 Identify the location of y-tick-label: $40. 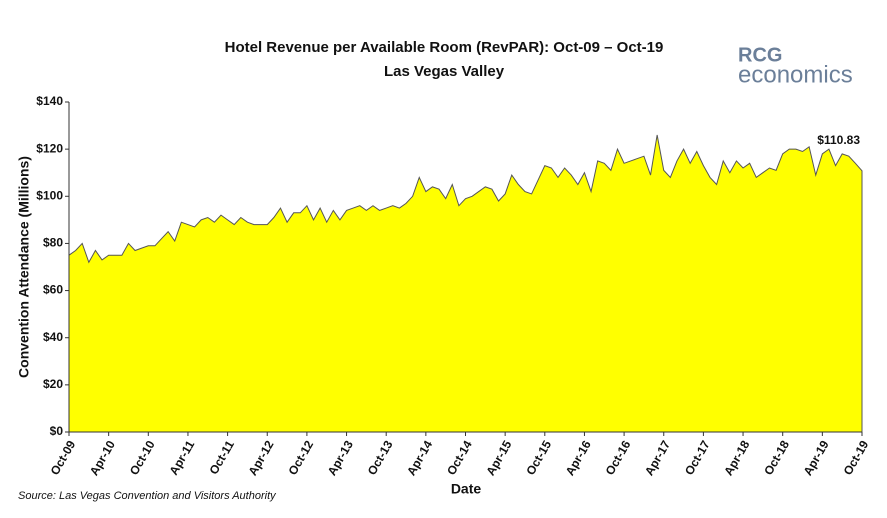
(53, 337).